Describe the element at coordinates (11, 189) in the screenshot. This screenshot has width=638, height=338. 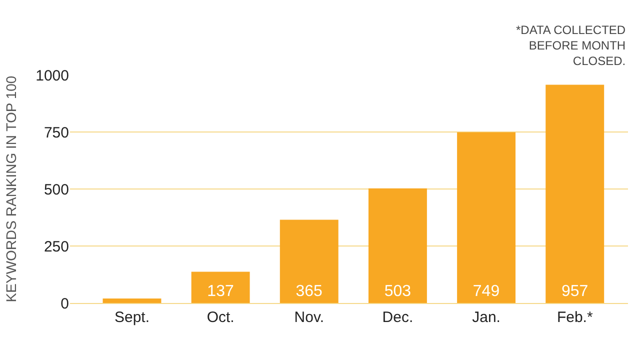
I see `y-axis-title: KEYWORDS RANKING IN TOP 100` at that location.